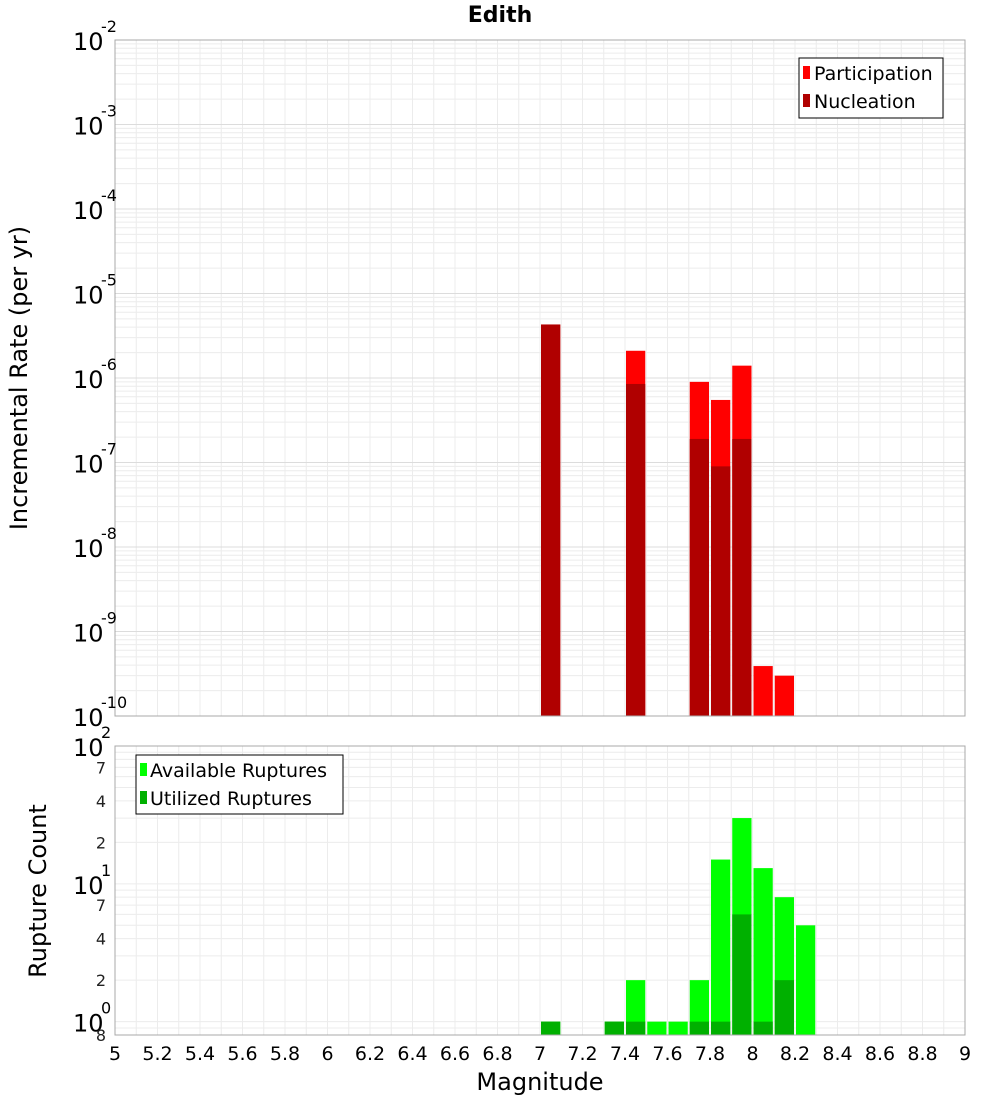  What do you see at coordinates (285, 1054) in the screenshot?
I see `x-tick-4: 5.8` at bounding box center [285, 1054].